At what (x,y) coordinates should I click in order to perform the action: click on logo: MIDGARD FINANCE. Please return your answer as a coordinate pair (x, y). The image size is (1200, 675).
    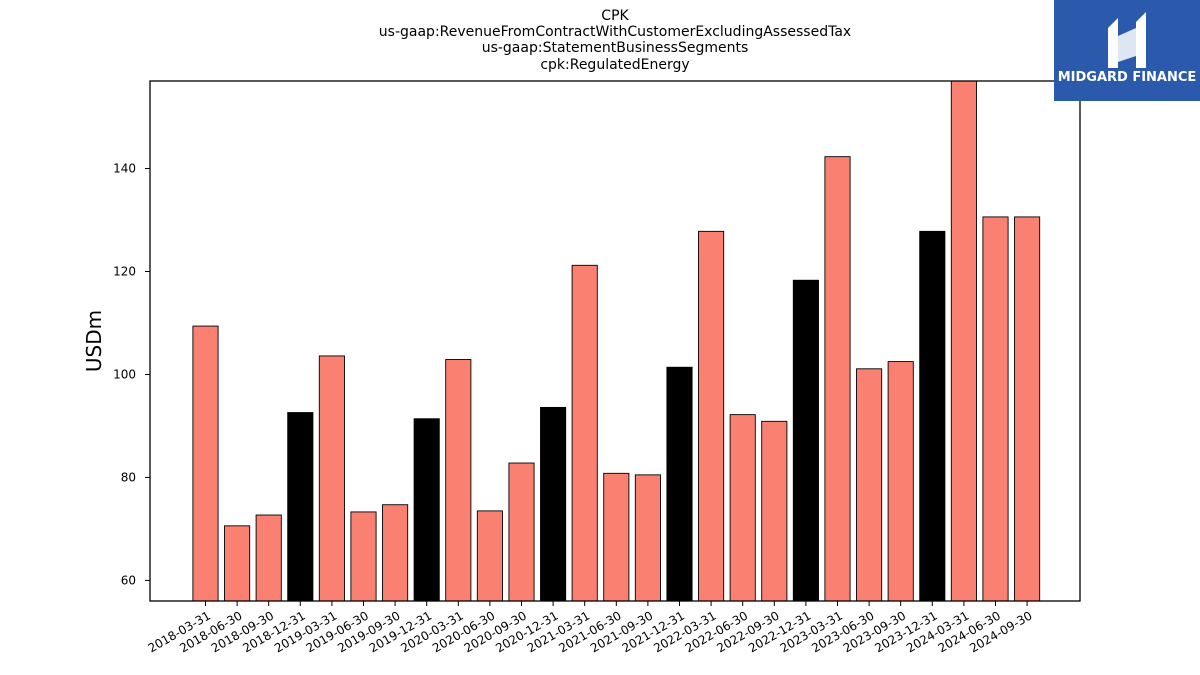
    Looking at the image, I should click on (1127, 50).